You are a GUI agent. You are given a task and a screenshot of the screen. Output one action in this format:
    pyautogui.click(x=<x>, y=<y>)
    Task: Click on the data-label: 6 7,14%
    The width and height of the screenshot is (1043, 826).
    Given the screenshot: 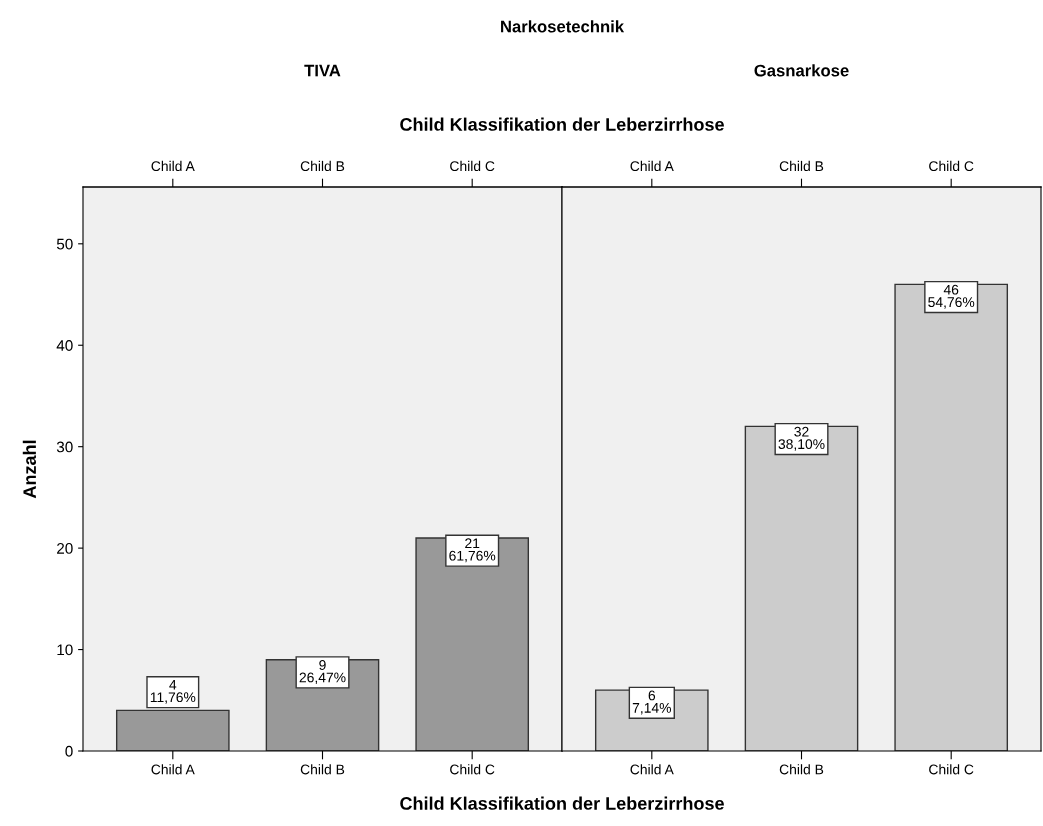 What is the action you would take?
    pyautogui.click(x=652, y=702)
    